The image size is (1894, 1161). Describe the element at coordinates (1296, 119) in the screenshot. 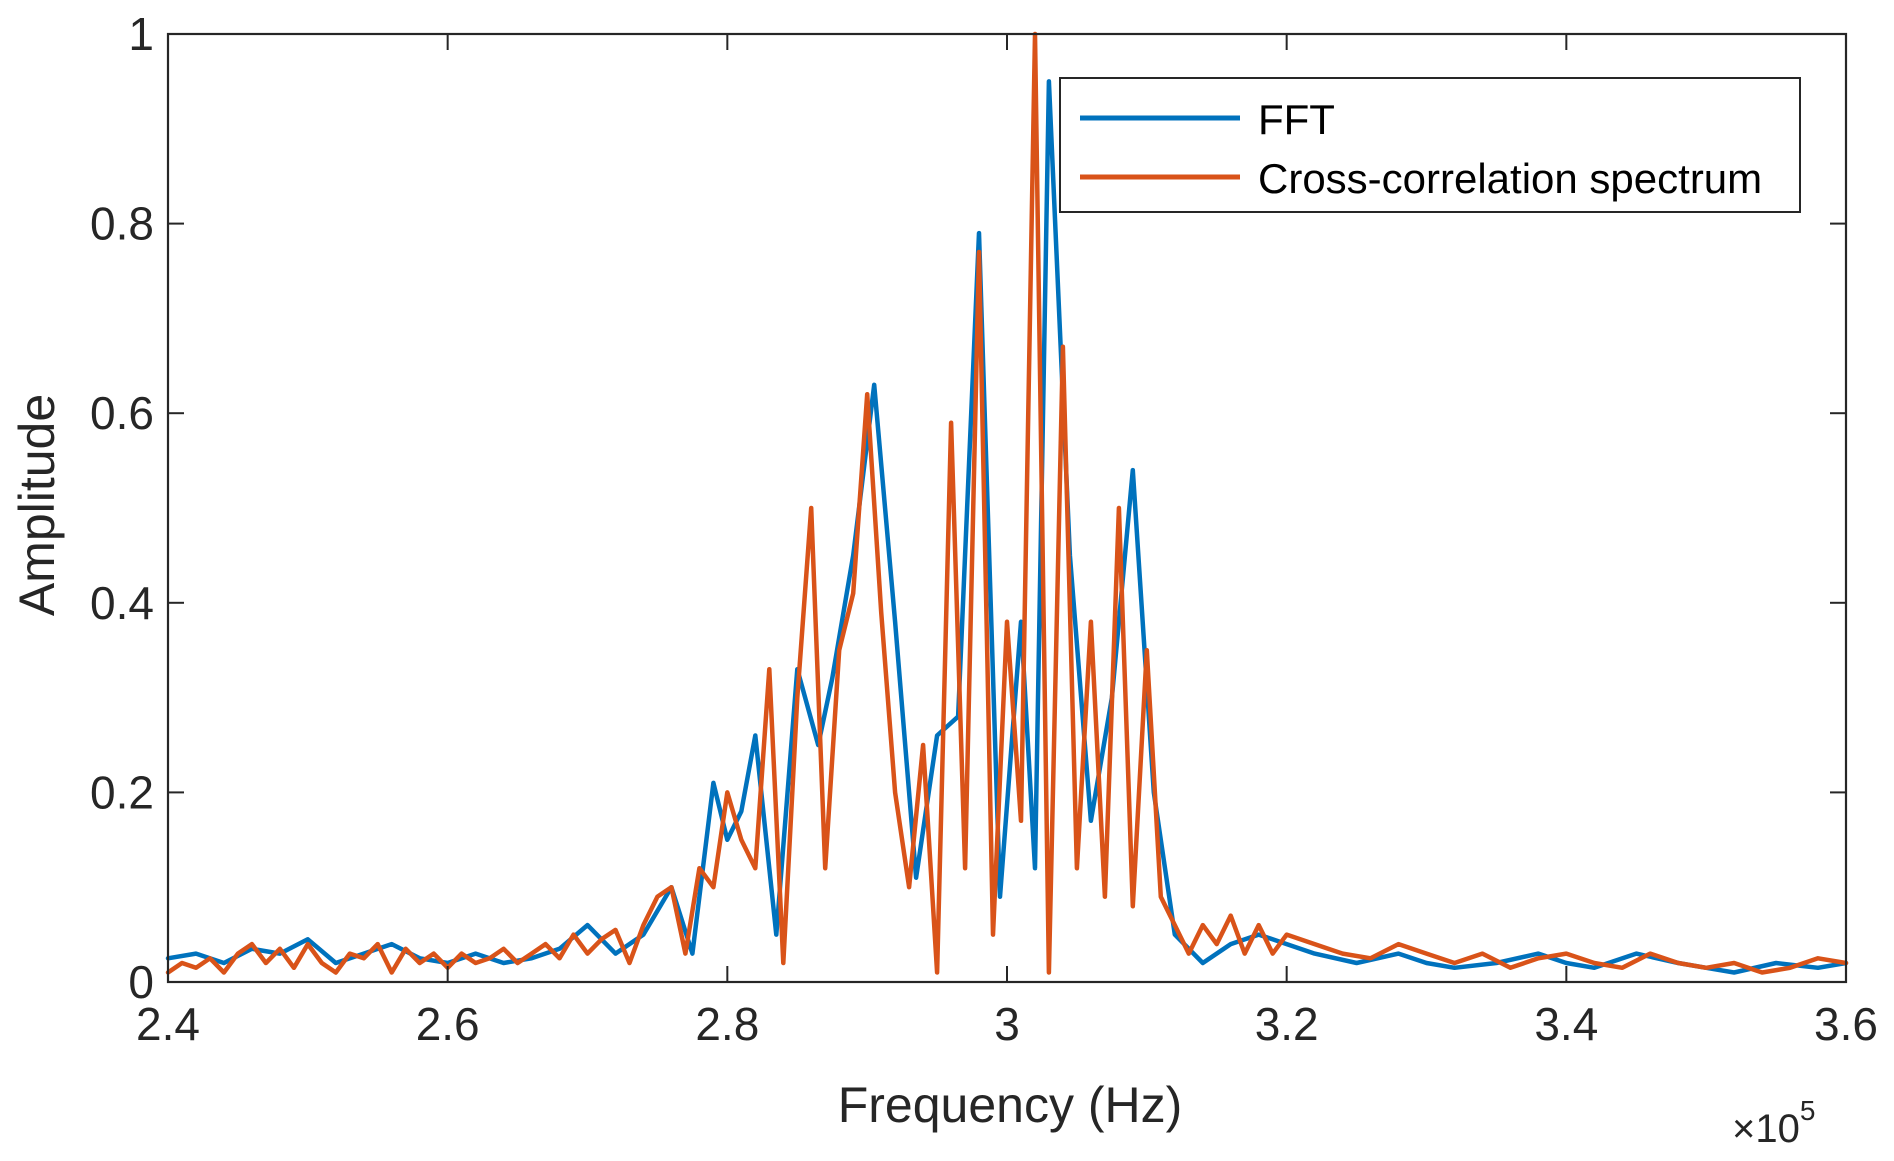

I see `legend-label-fft: FFT` at that location.